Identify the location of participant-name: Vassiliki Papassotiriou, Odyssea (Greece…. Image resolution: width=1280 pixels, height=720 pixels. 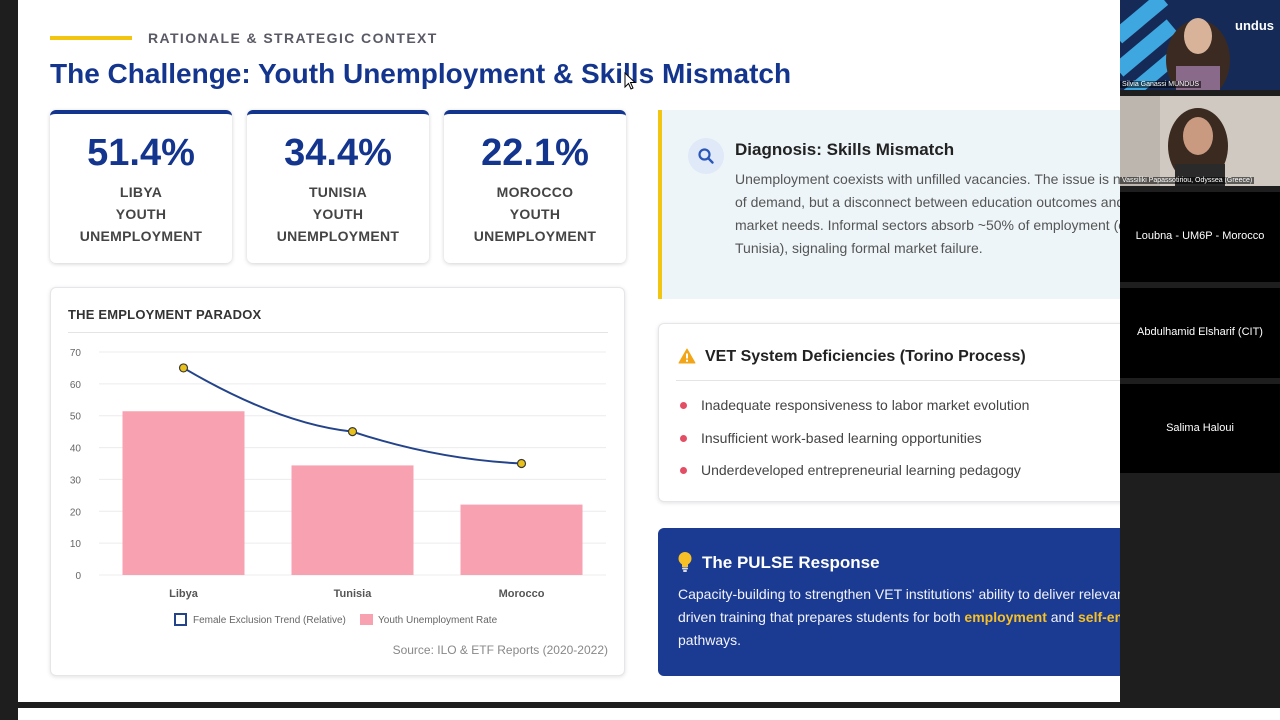
(1187, 180).